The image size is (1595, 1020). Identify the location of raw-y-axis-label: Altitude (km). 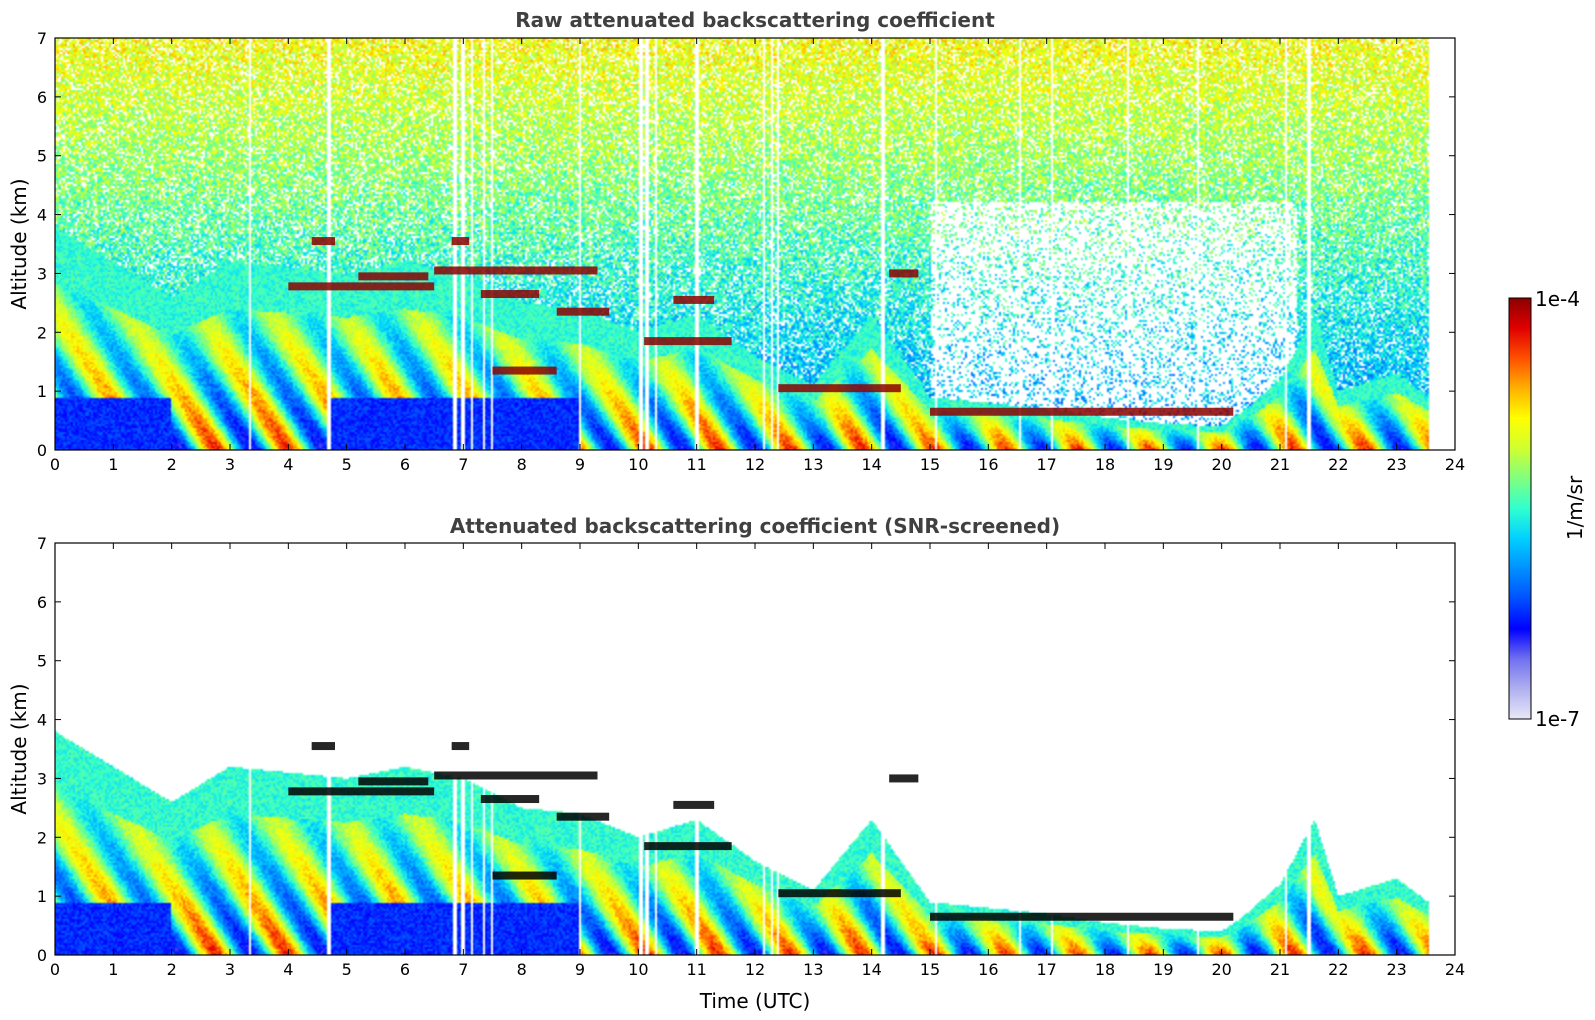
(19, 243).